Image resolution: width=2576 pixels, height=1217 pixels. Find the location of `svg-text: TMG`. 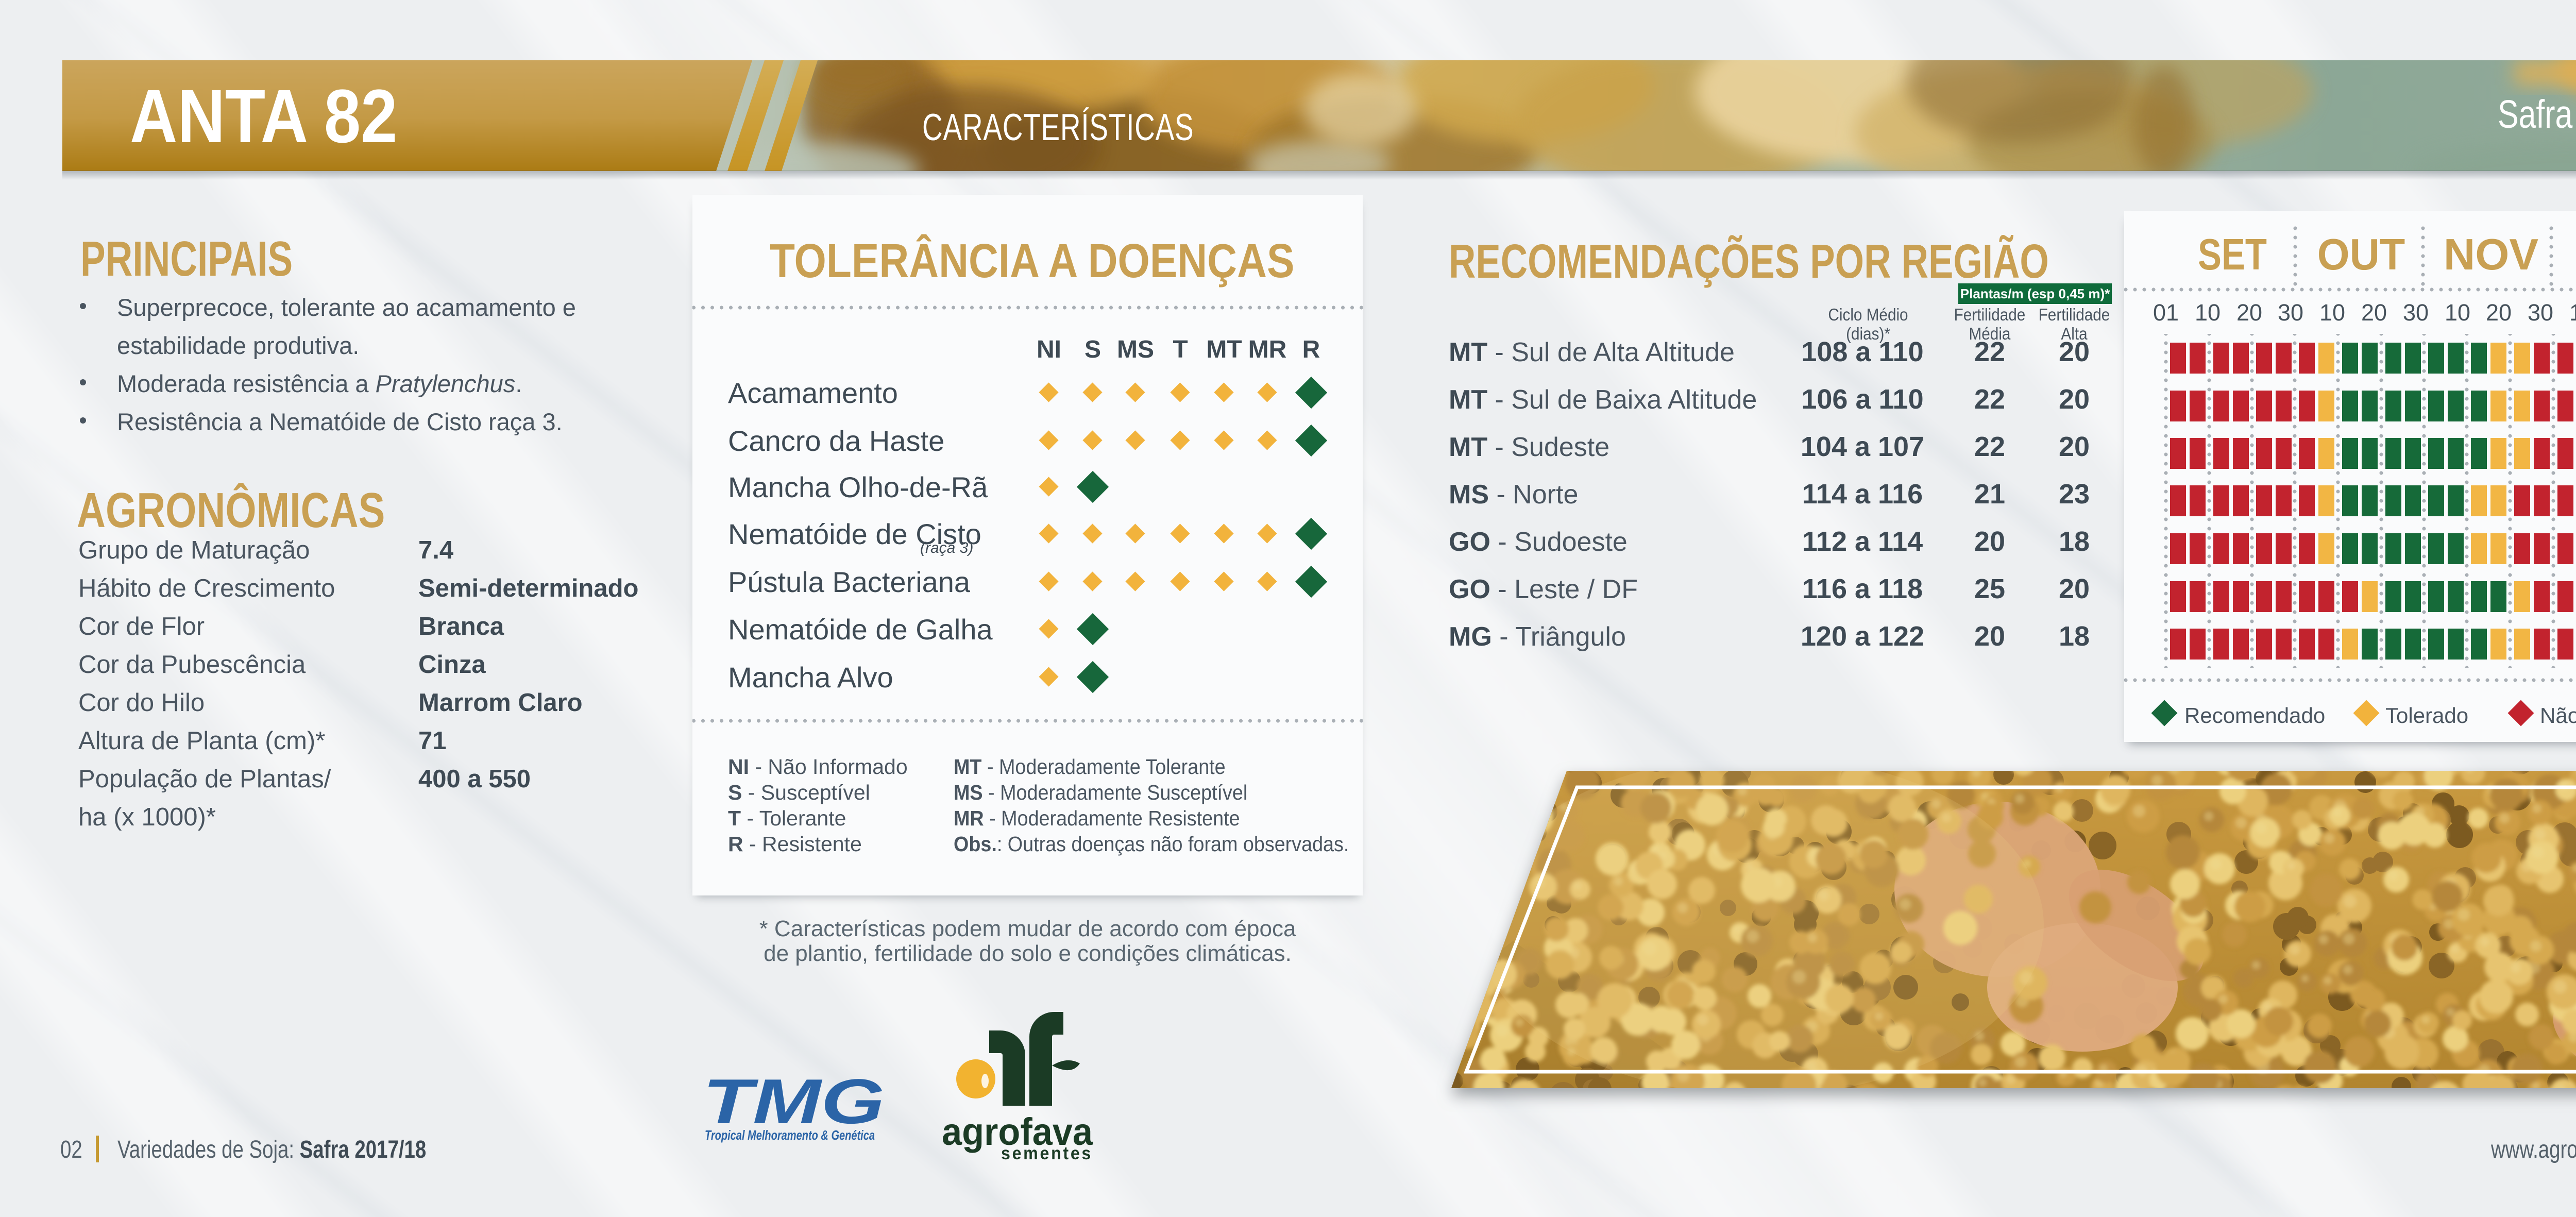

svg-text: TMG is located at coordinates (794, 1102).